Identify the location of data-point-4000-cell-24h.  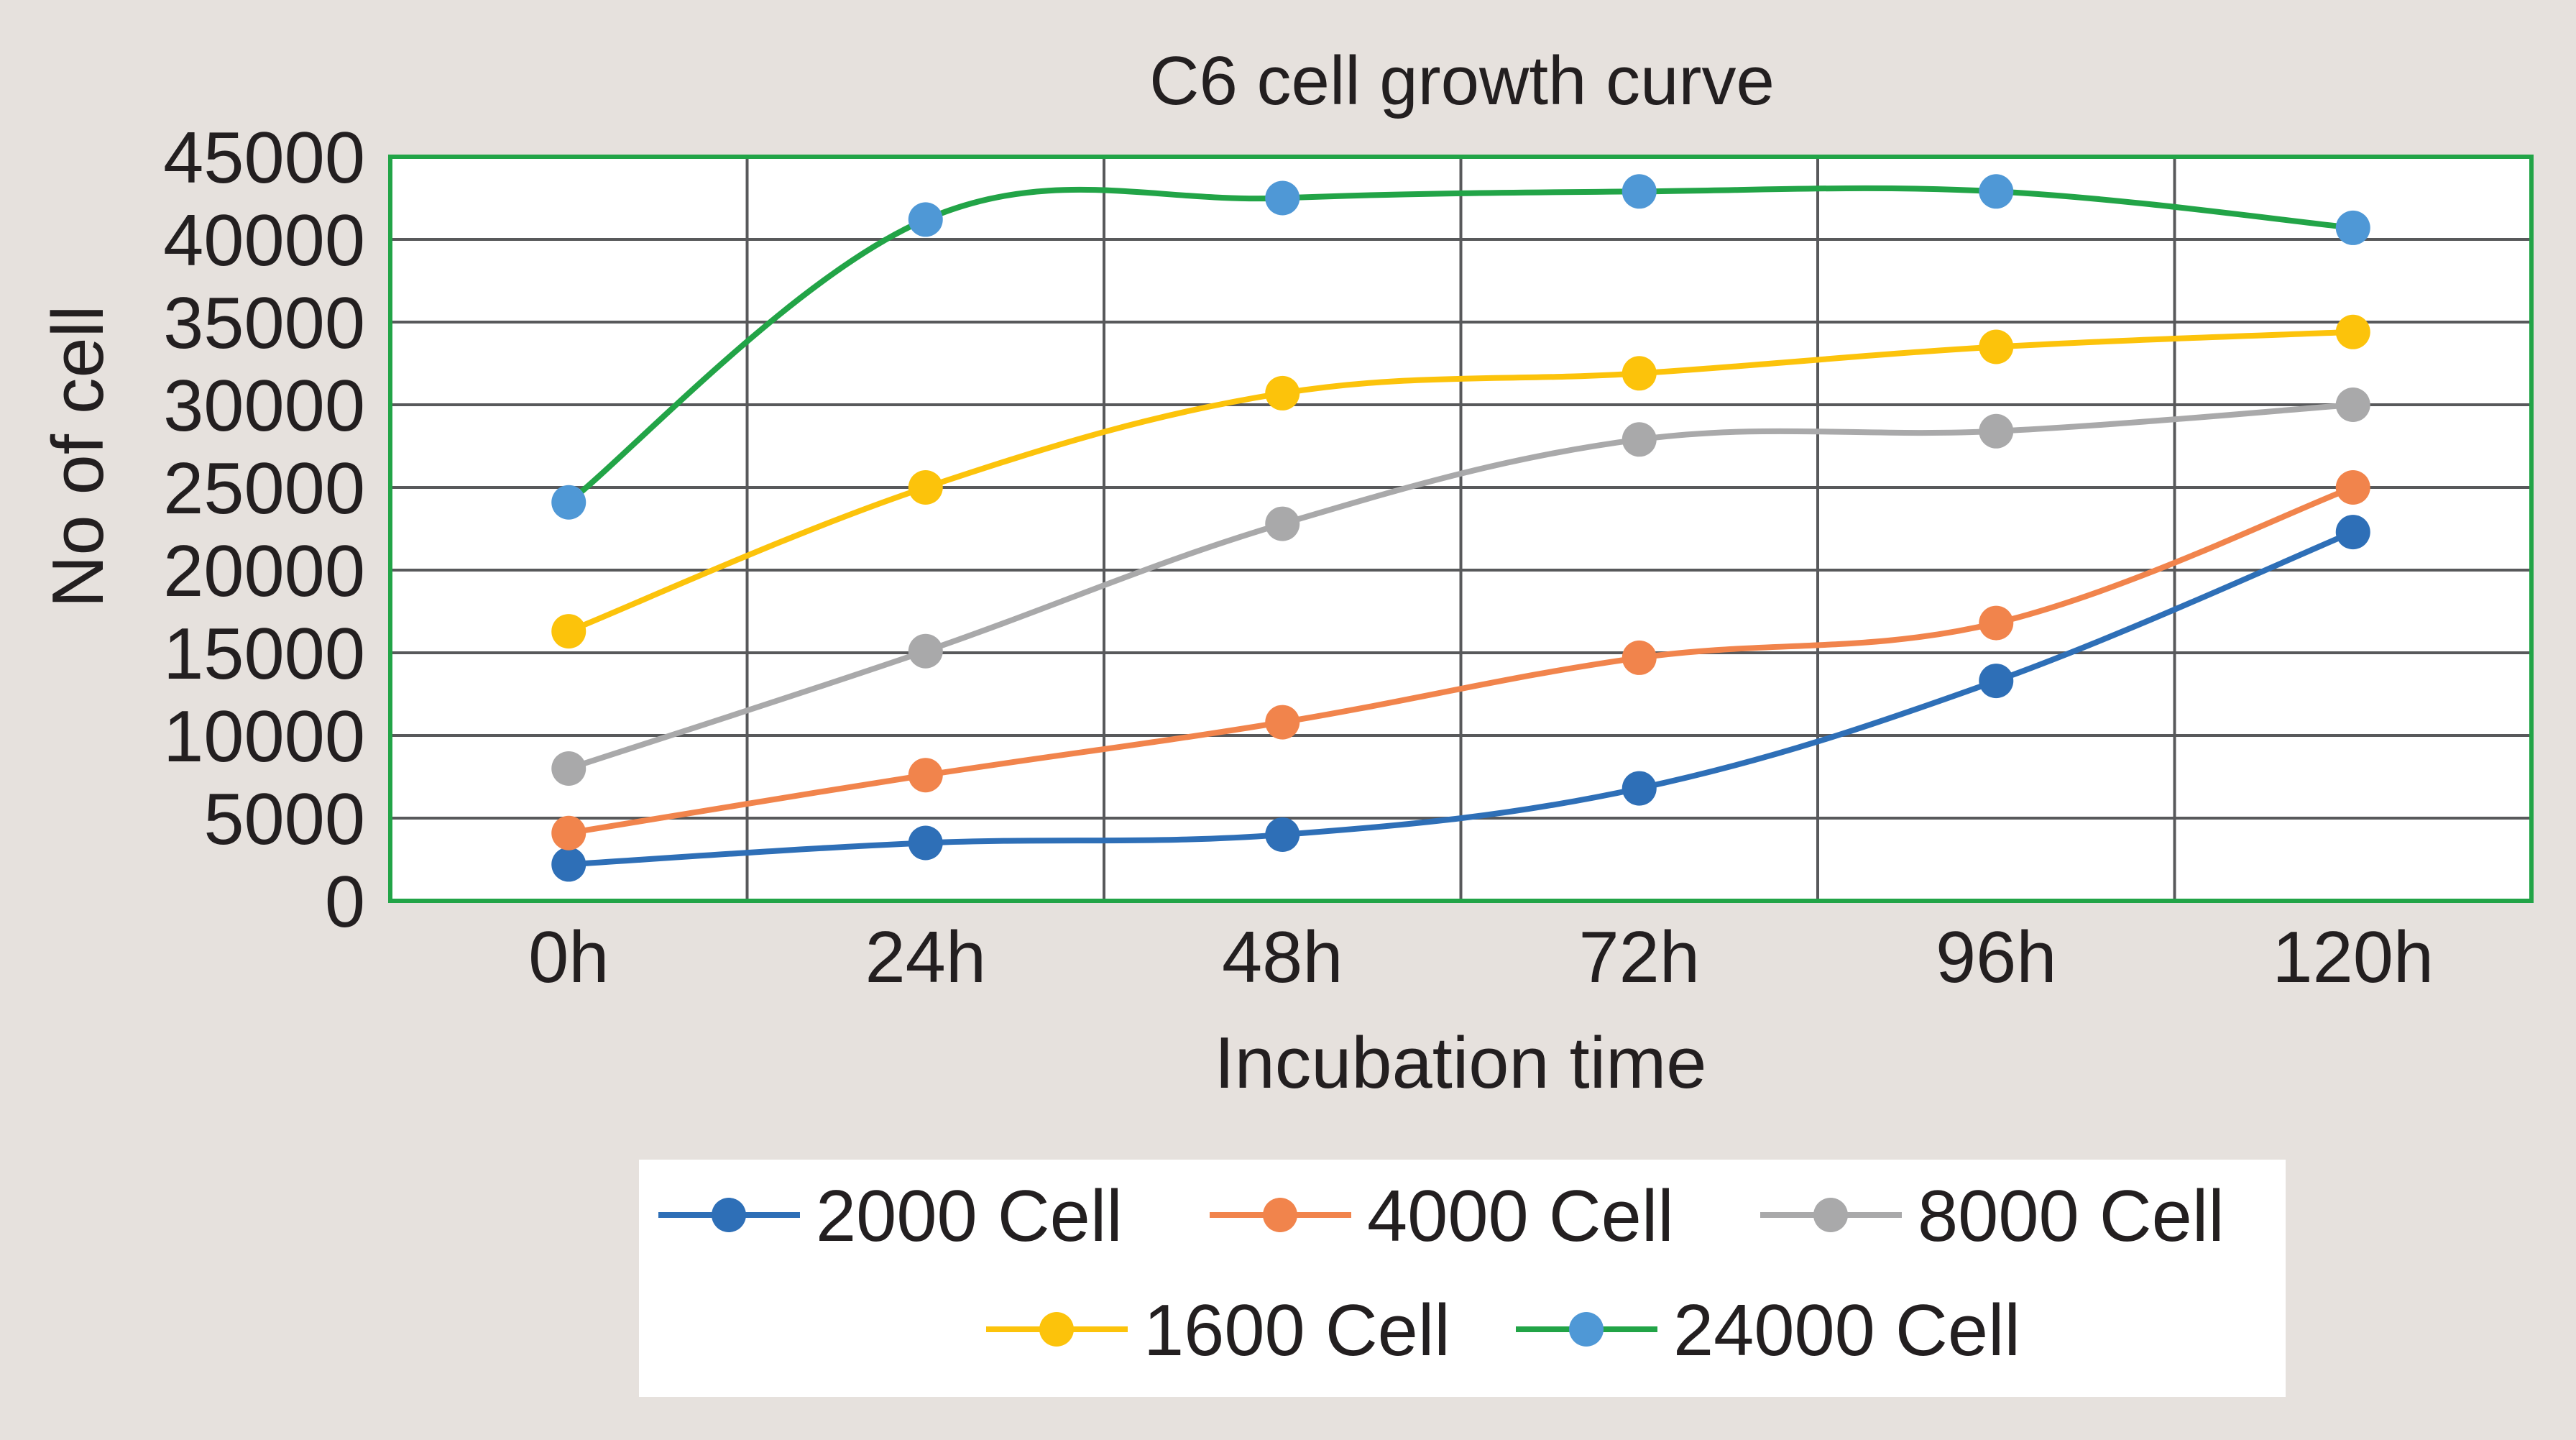
(925, 776).